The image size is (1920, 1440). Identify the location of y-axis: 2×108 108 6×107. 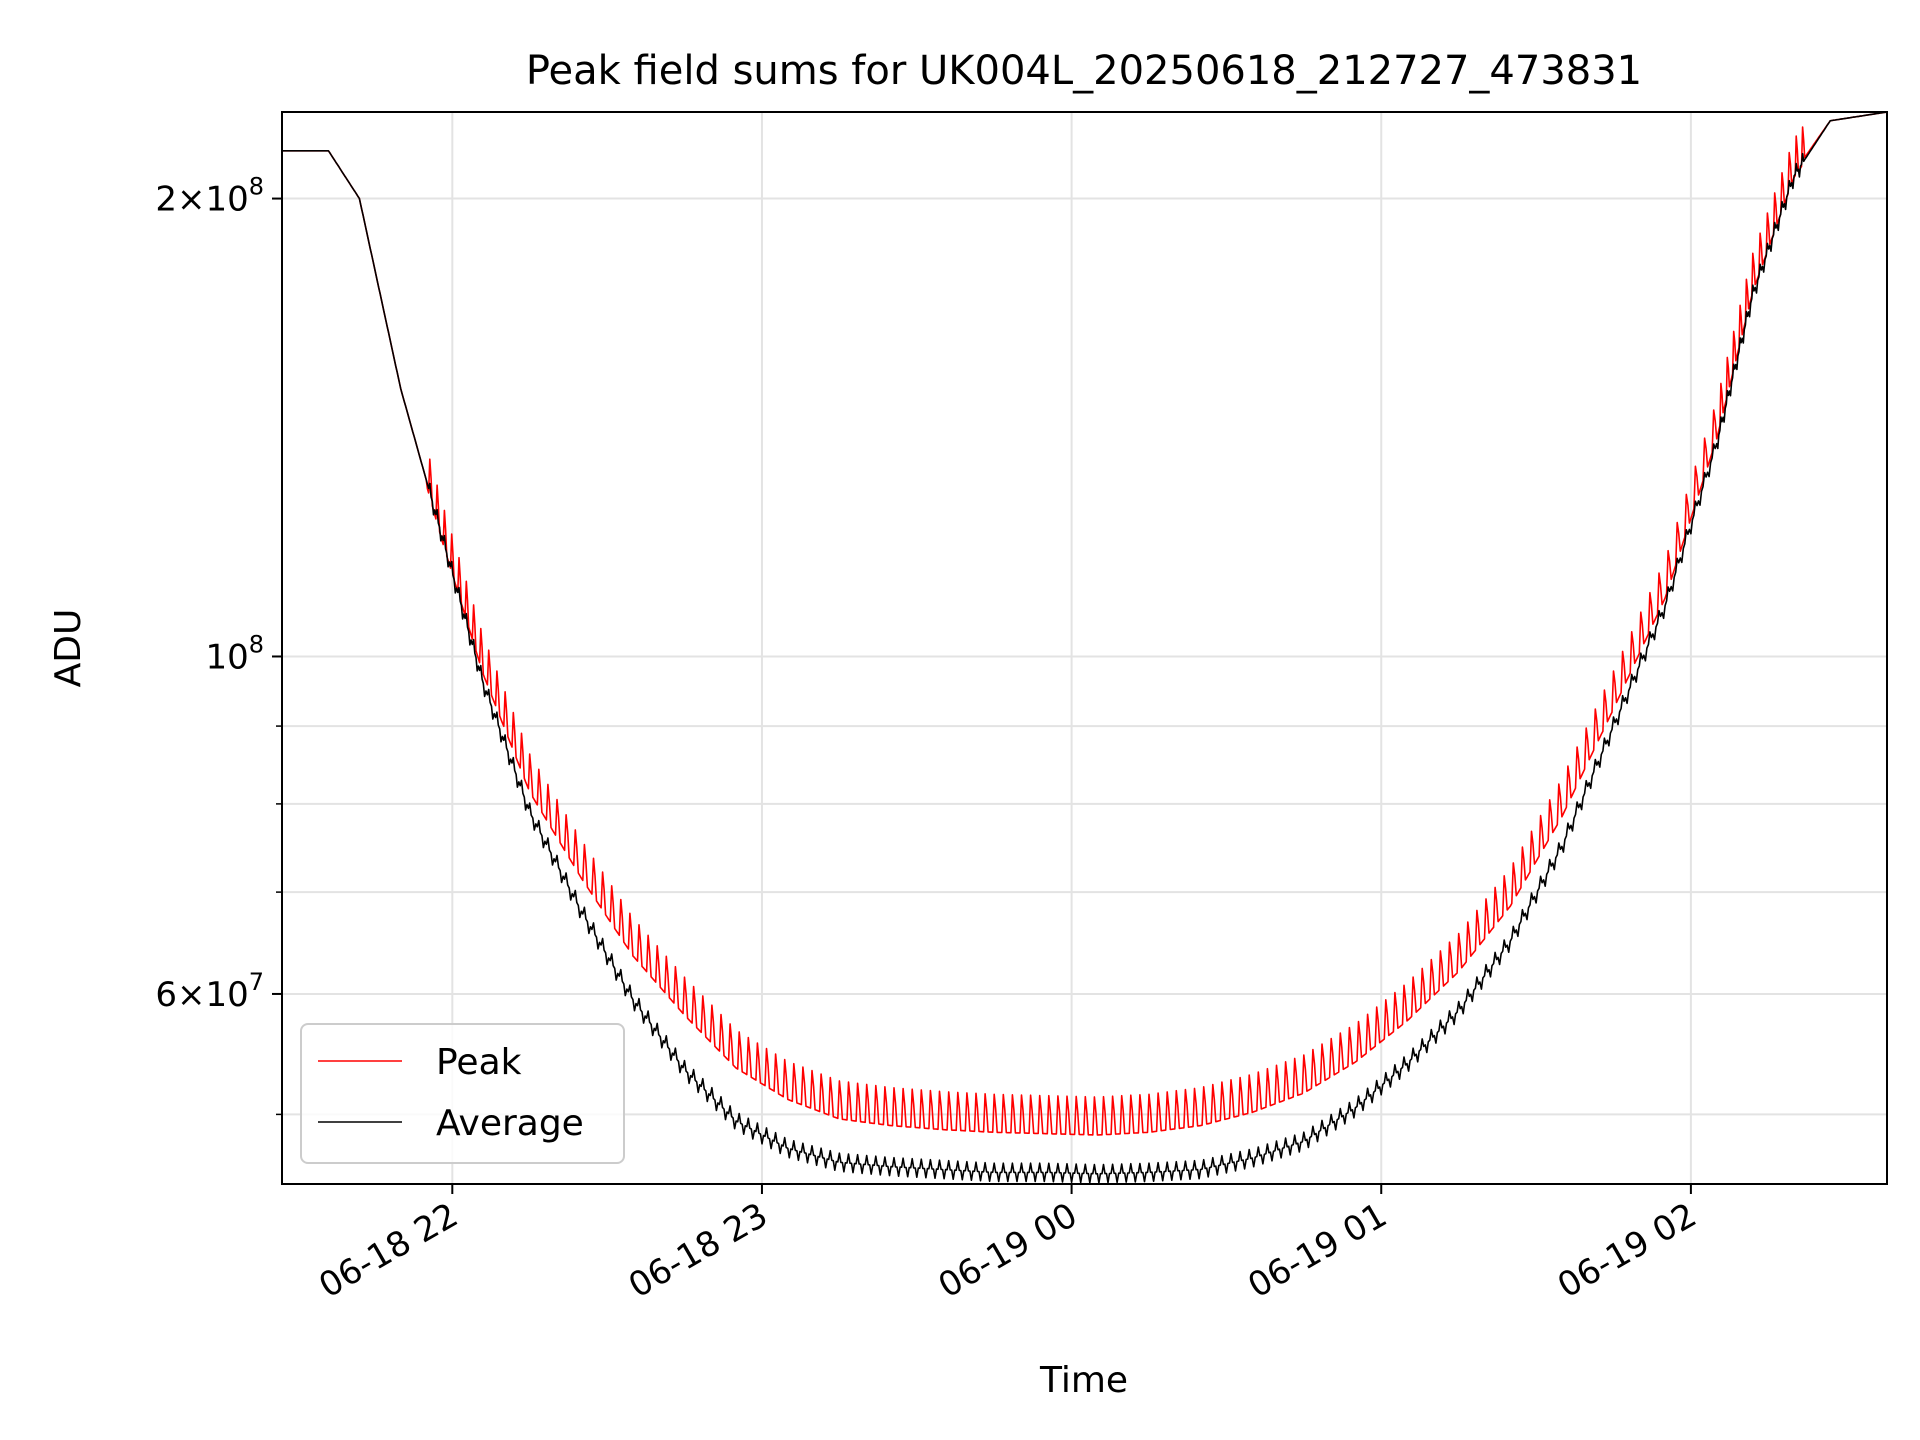
(218, 644).